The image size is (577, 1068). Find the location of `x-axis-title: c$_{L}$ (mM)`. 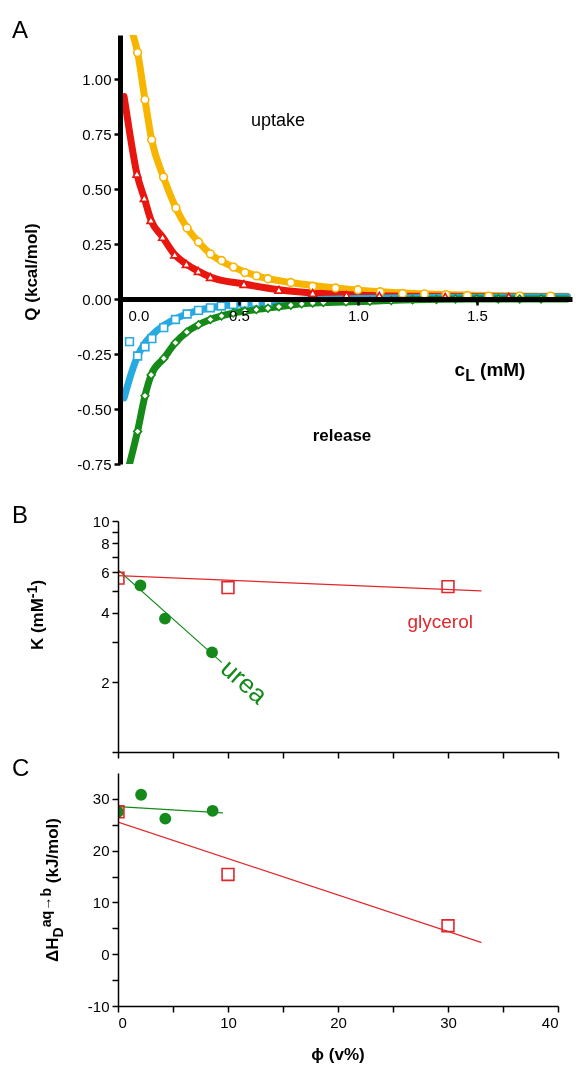

x-axis-title: c$_{L}$ (mM) is located at coordinates (490, 372).